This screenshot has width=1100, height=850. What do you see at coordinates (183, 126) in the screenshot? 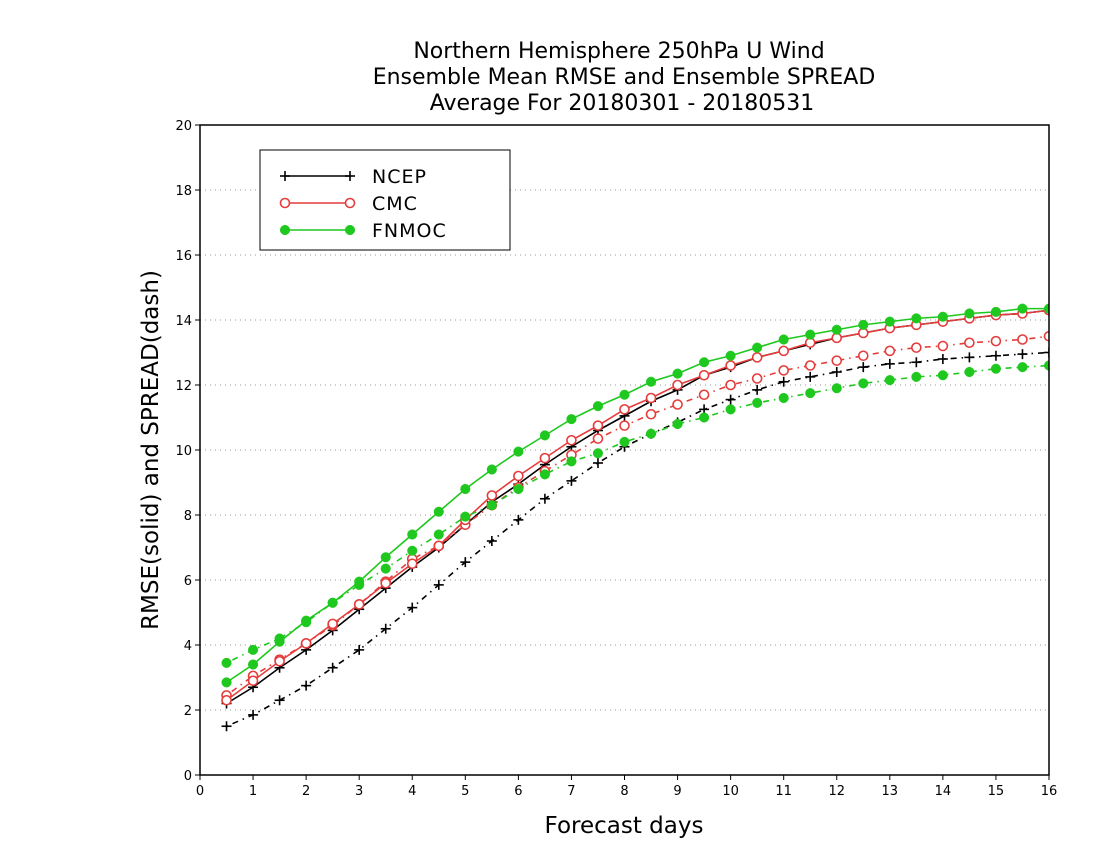
I see `y-tick-label-20: 20` at bounding box center [183, 126].